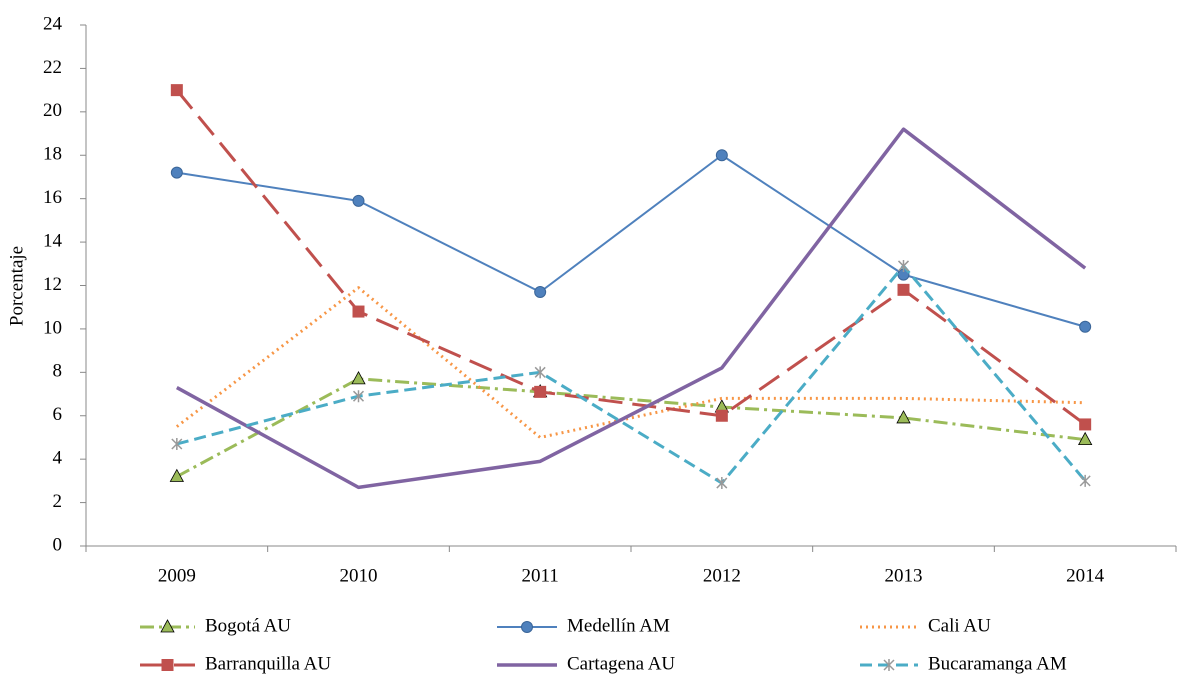 The height and width of the screenshot is (679, 1177). What do you see at coordinates (53, 240) in the screenshot?
I see `y-tick-label: 14` at bounding box center [53, 240].